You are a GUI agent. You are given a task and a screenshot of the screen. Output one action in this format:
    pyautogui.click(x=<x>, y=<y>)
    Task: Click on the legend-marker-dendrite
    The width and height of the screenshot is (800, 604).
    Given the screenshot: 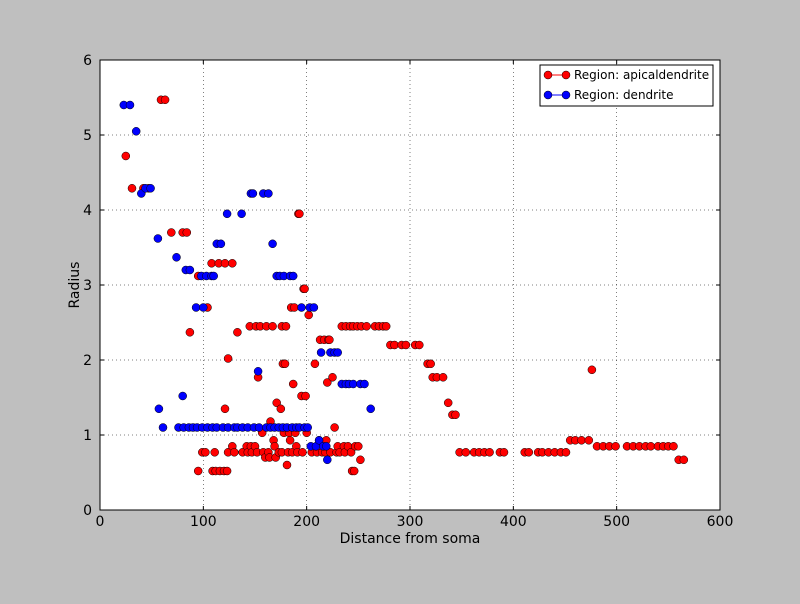 What is the action you would take?
    pyautogui.click(x=566, y=95)
    